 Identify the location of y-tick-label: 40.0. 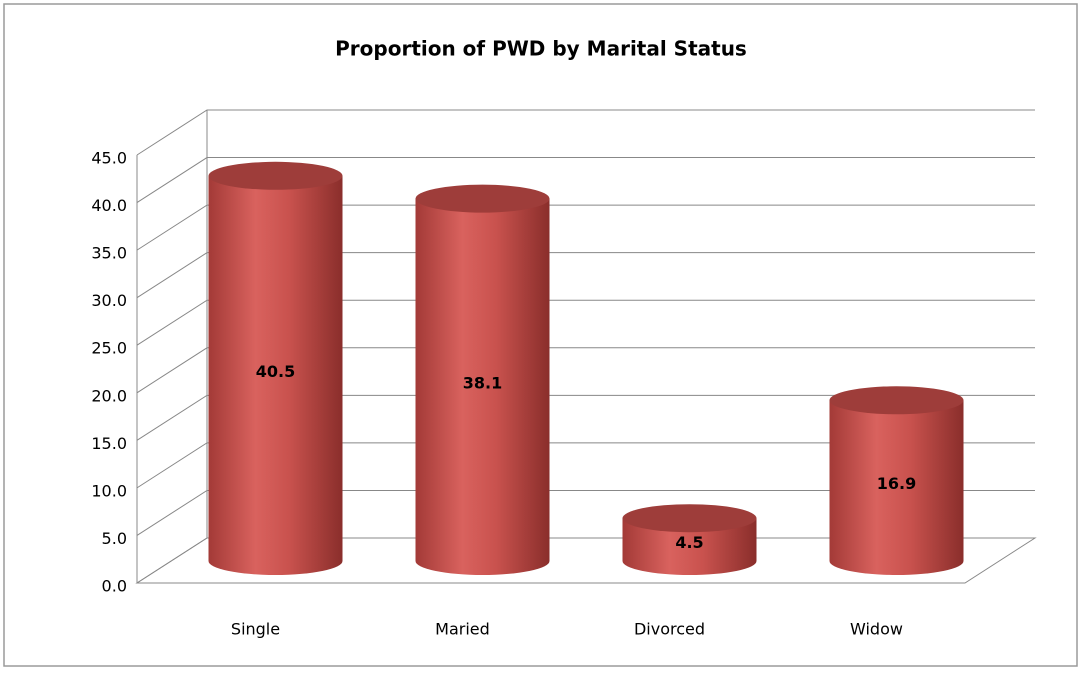
(109, 205).